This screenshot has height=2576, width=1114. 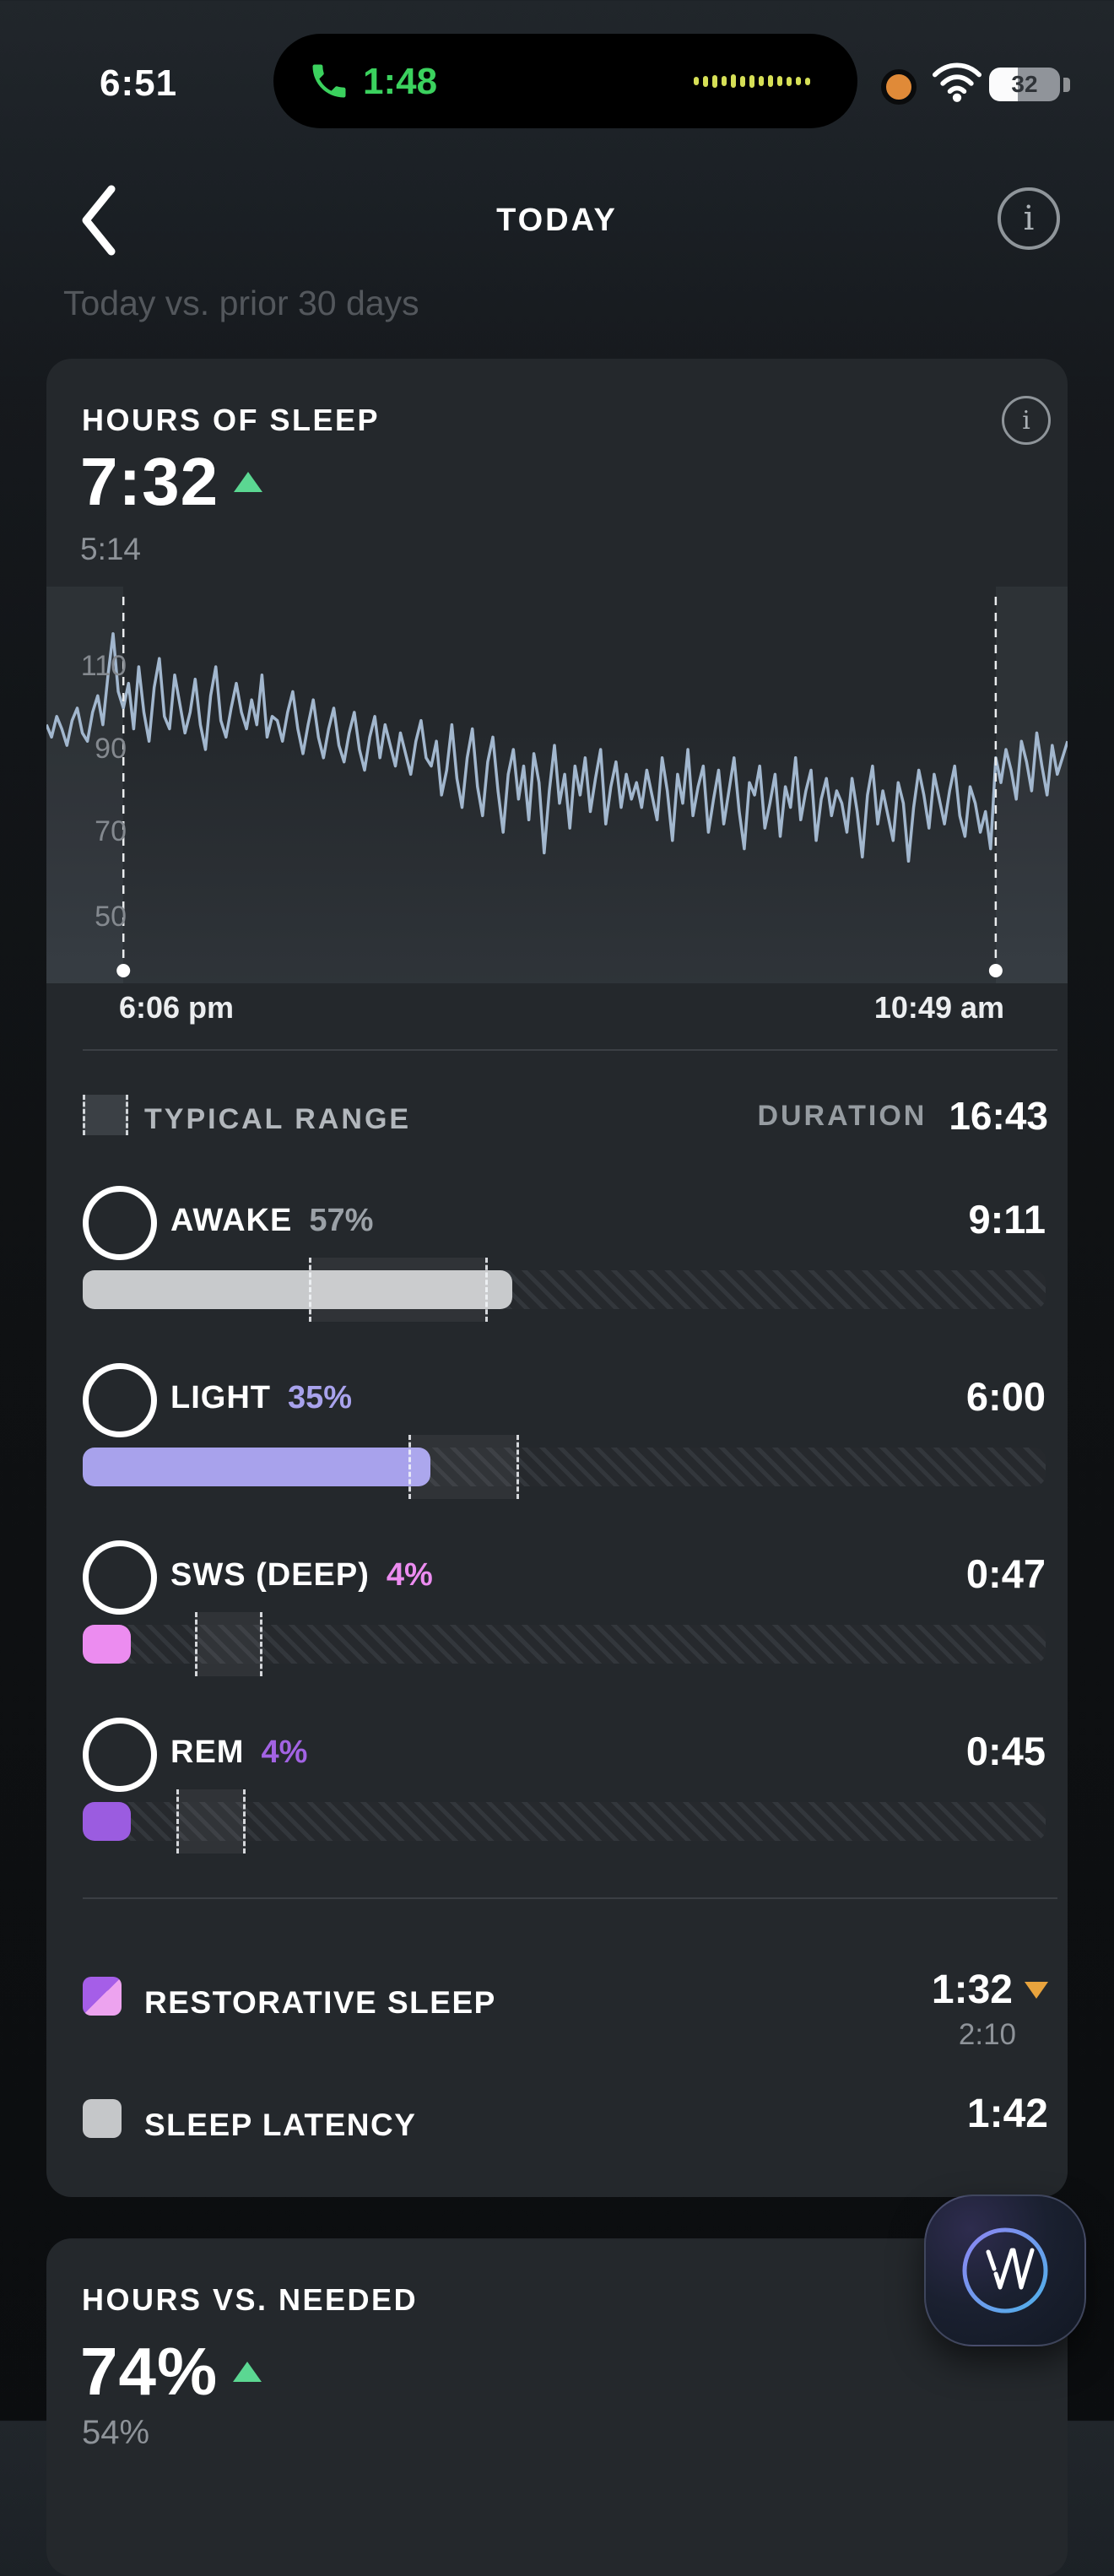 I want to click on typical-range-label: TYPICAL RANGE, so click(x=278, y=1119).